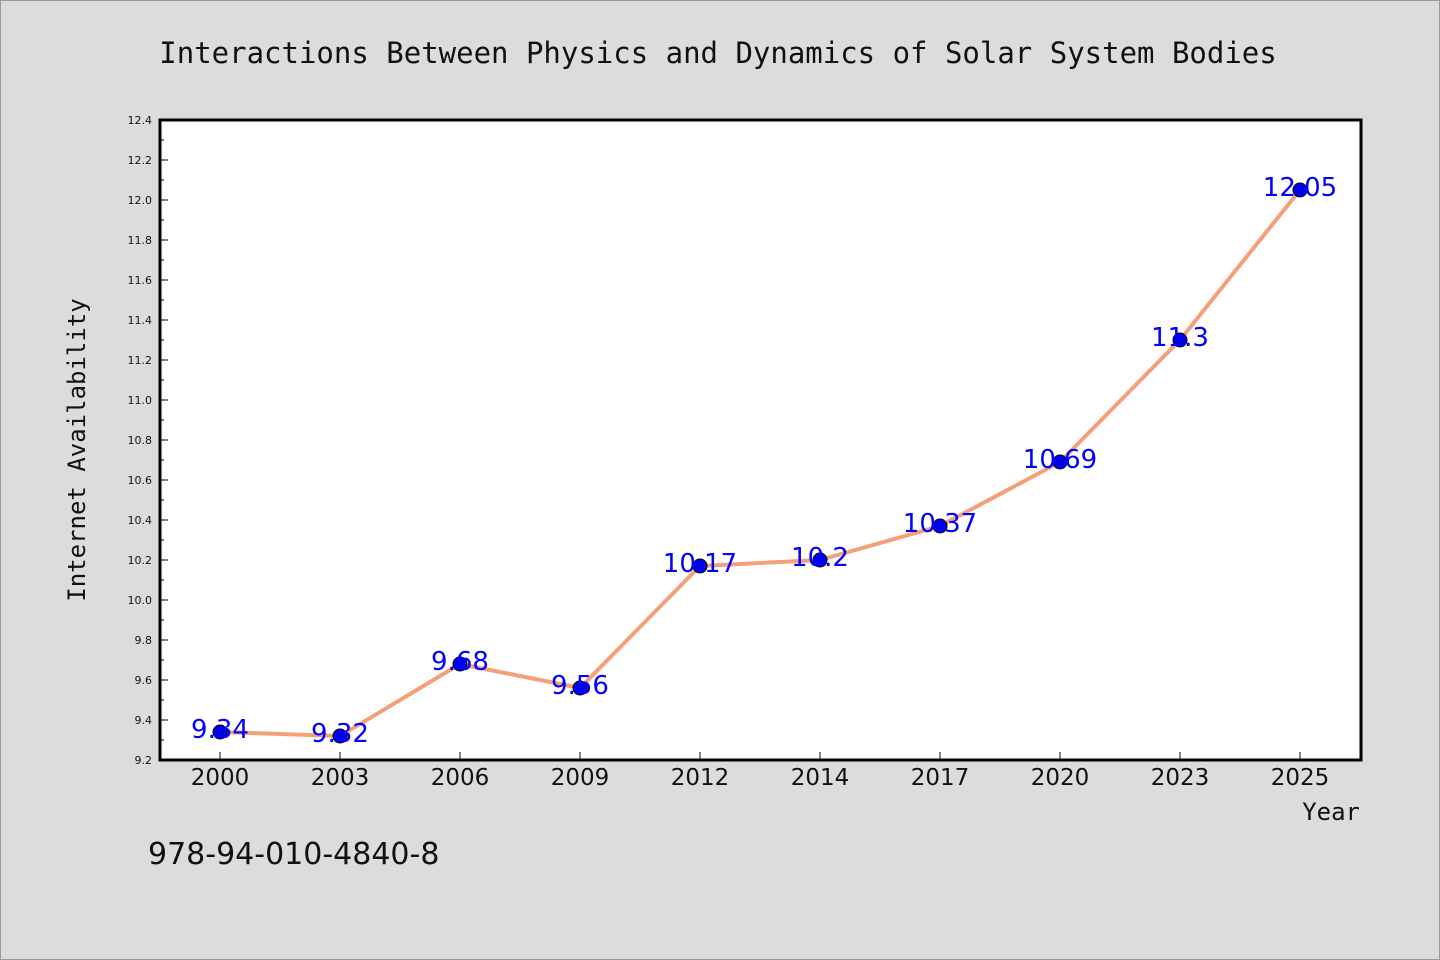 The image size is (1440, 960). I want to click on data-label: 11.3, so click(1180, 338).